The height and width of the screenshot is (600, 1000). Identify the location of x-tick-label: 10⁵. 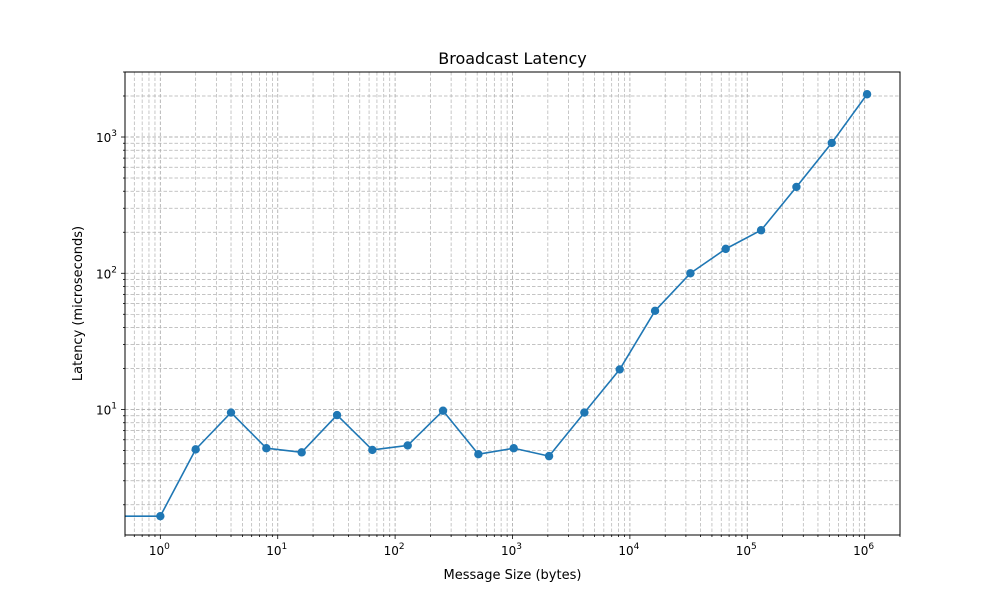
(746, 550).